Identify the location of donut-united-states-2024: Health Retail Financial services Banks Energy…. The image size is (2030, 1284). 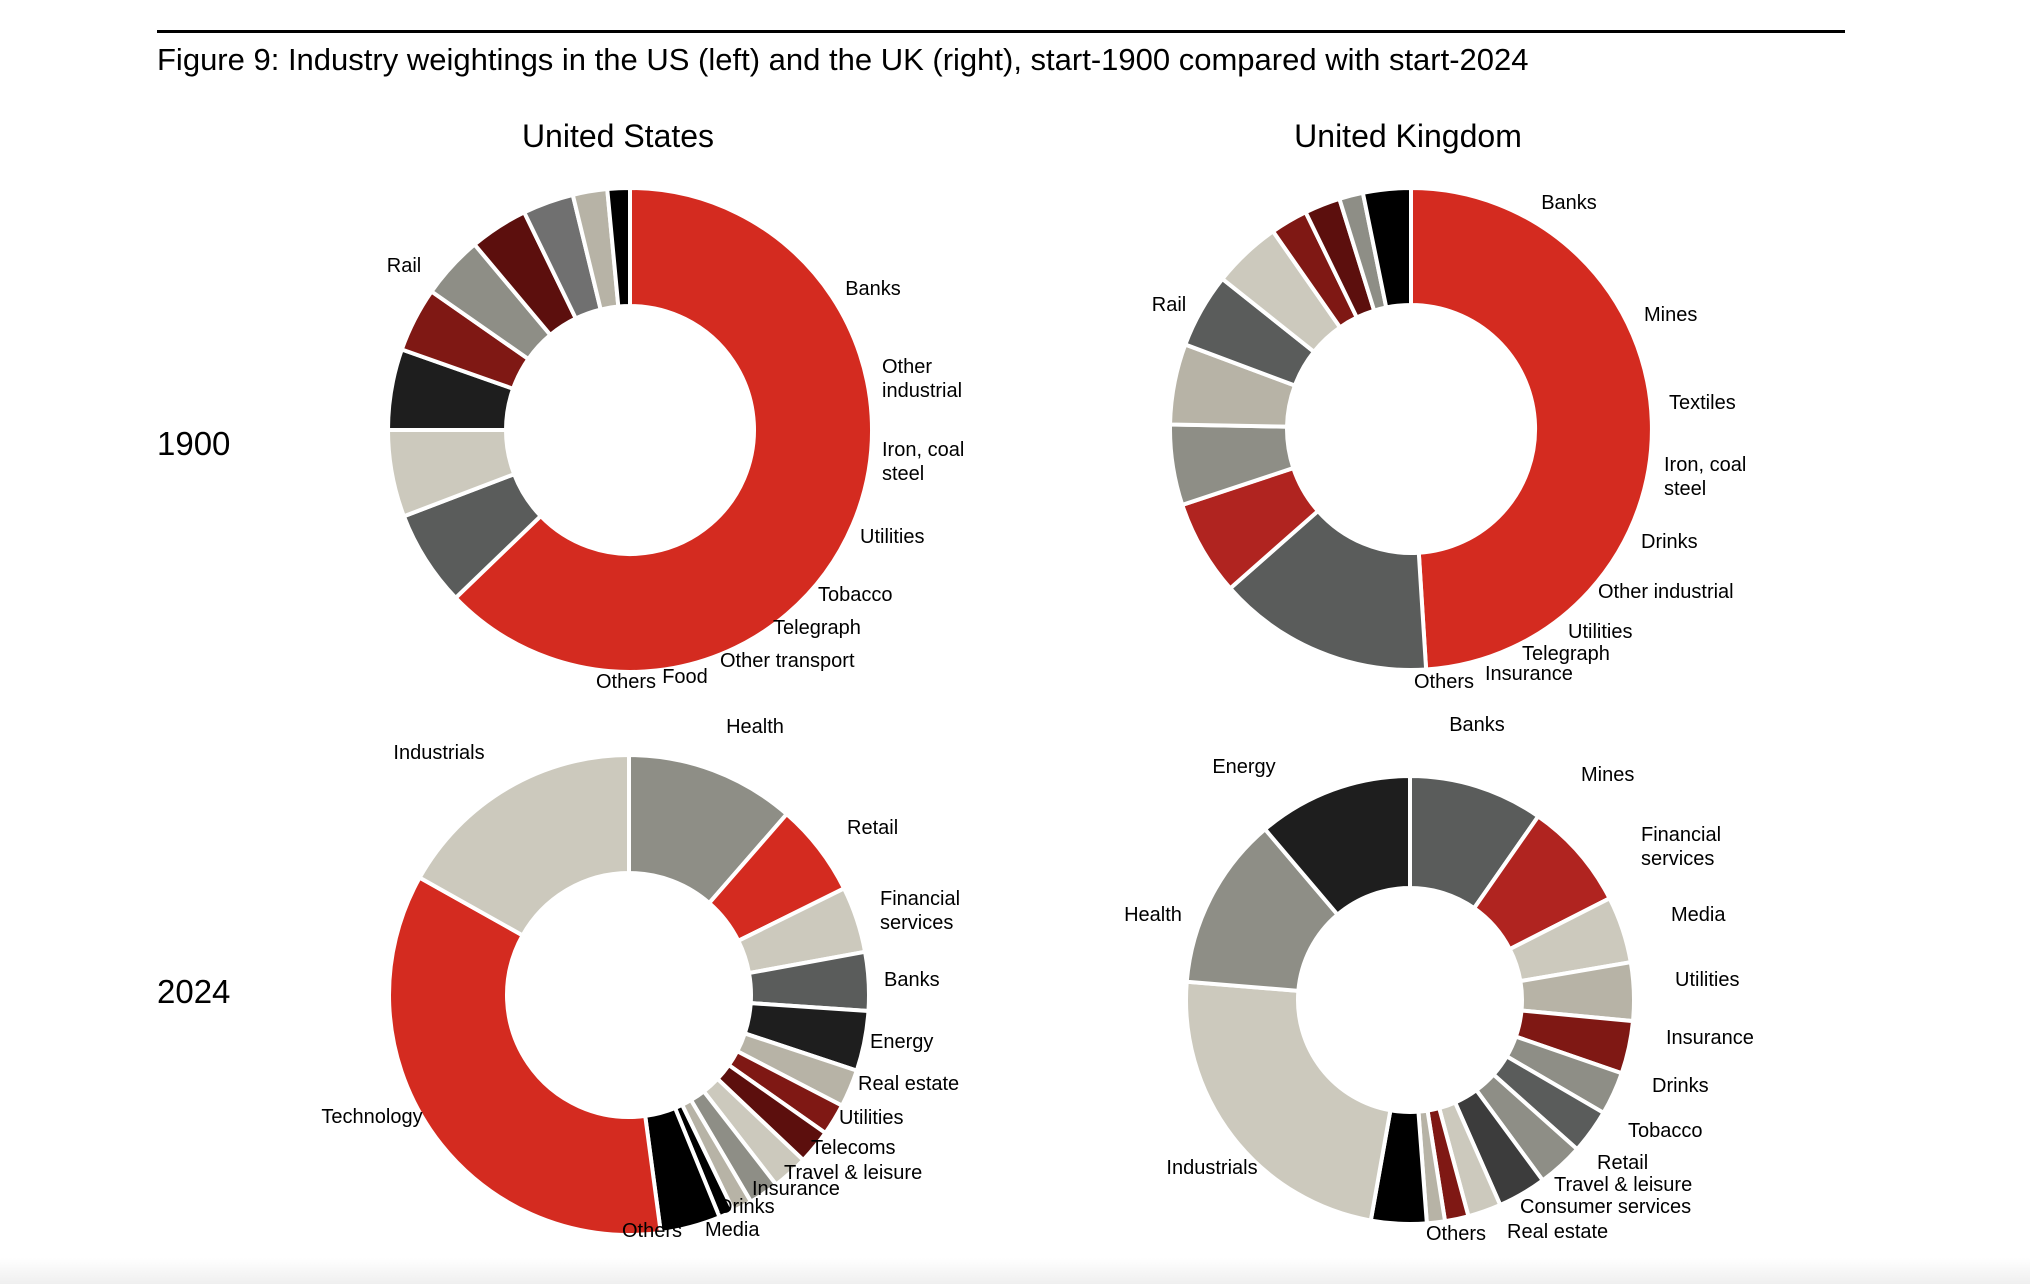
(640, 979).